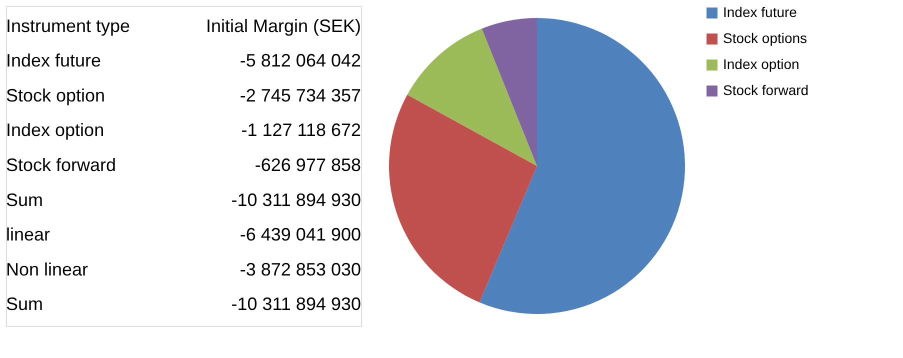 This screenshot has width=903, height=358. I want to click on legend-label: Stock forward, so click(766, 90).